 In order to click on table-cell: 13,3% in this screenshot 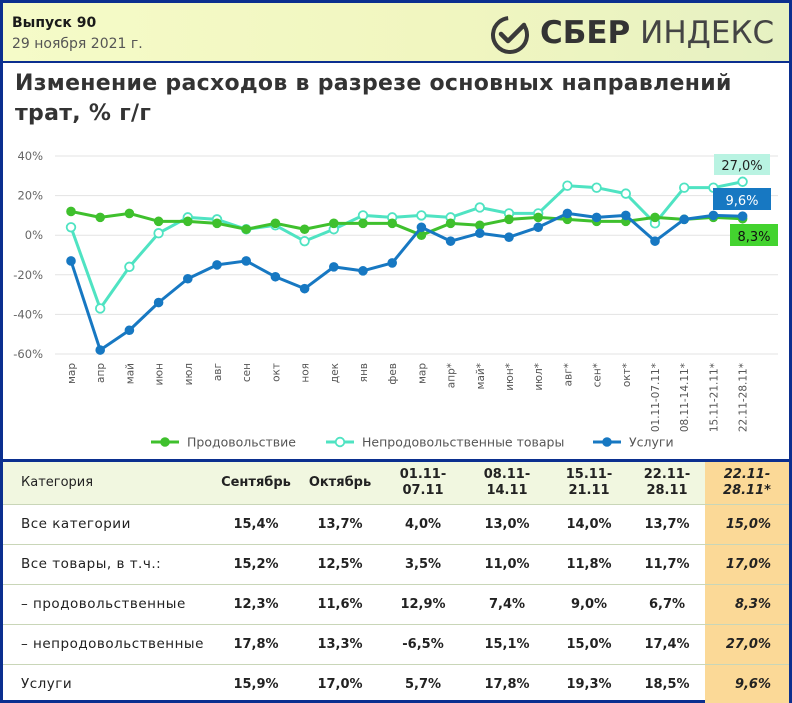, I will do `click(340, 644)`.